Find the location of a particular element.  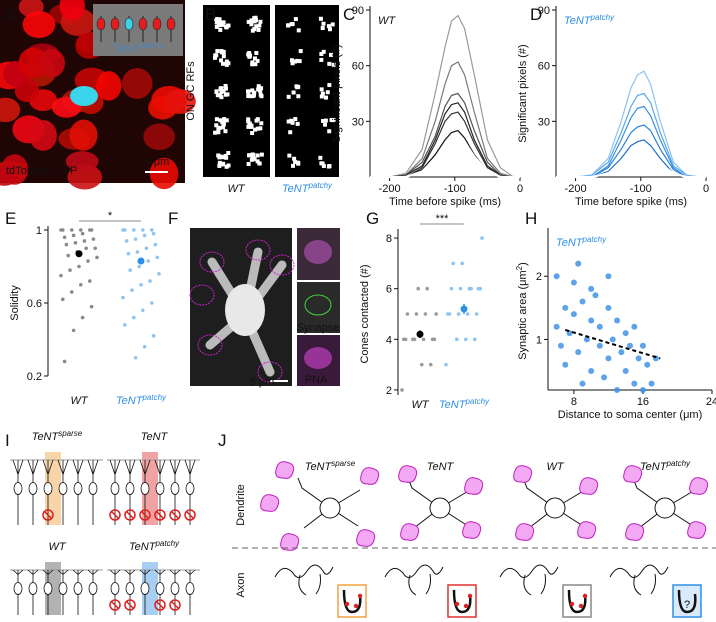

inset-bg is located at coordinates (138, 30).